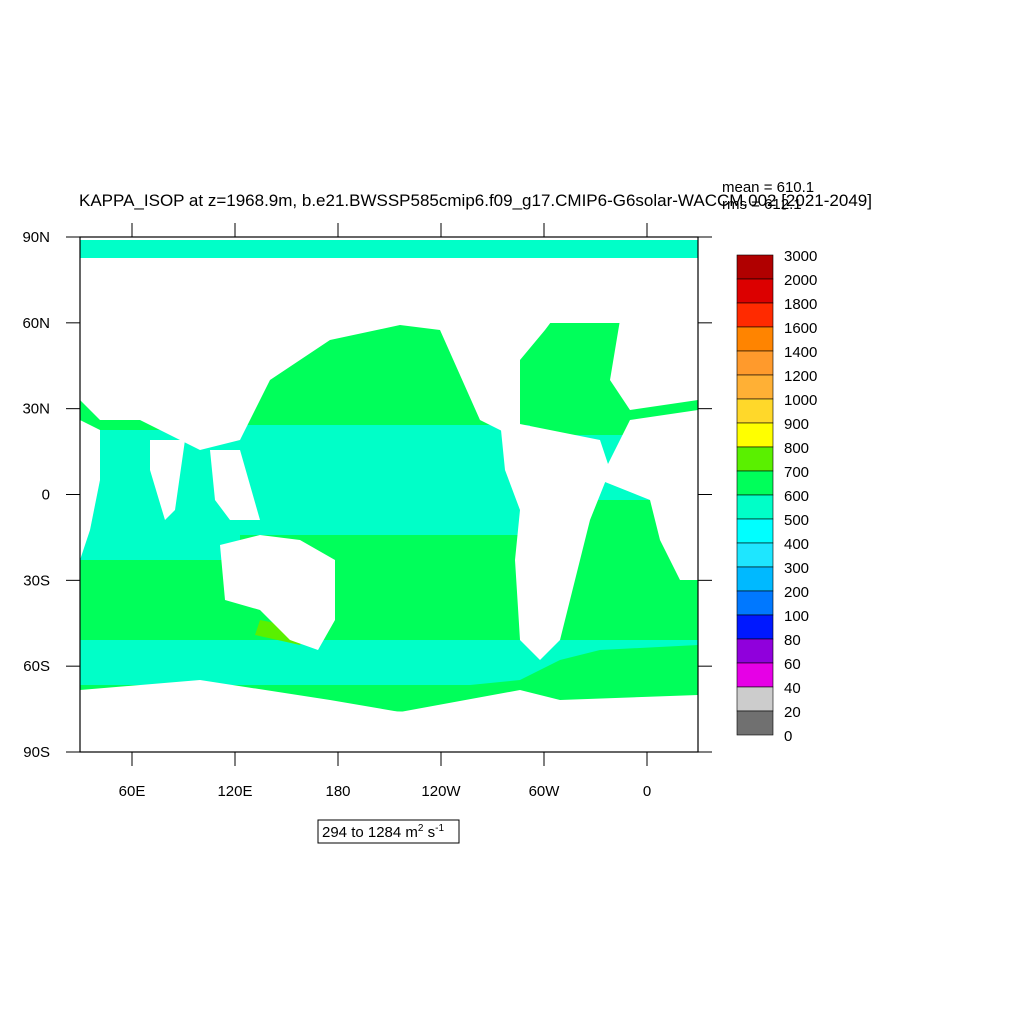  I want to click on range-sup: -1, so click(439, 828).